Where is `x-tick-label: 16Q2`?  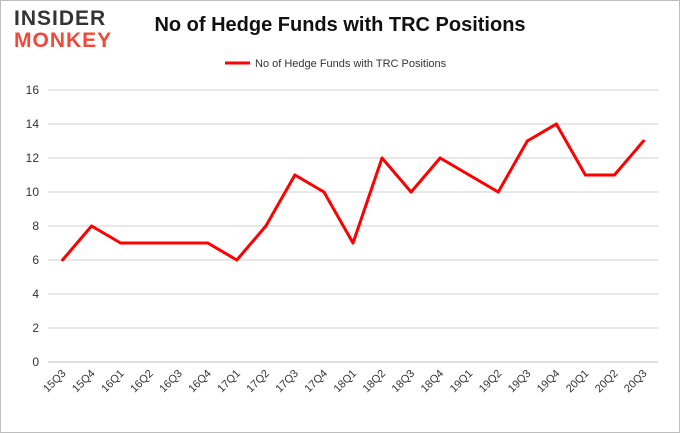 x-tick-label: 16Q2 is located at coordinates (142, 382).